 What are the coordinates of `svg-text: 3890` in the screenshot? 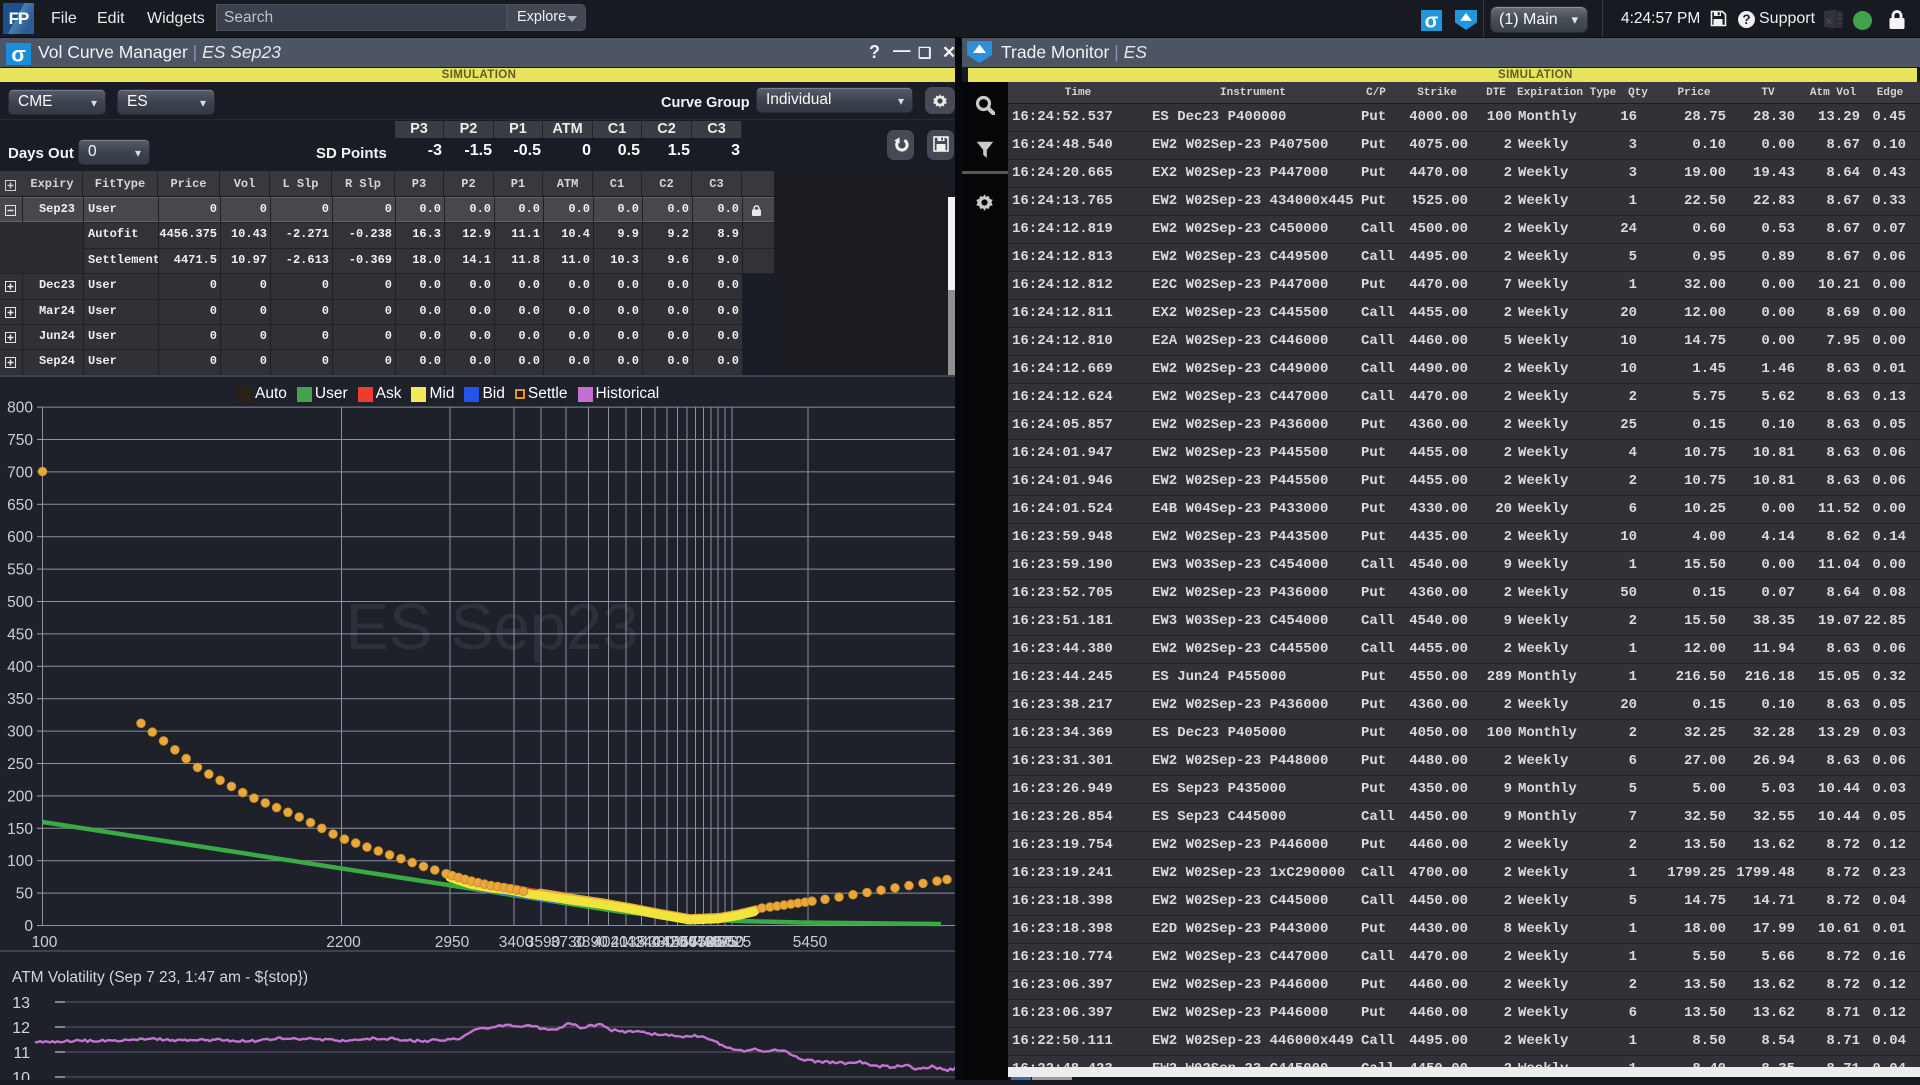 It's located at (590, 942).